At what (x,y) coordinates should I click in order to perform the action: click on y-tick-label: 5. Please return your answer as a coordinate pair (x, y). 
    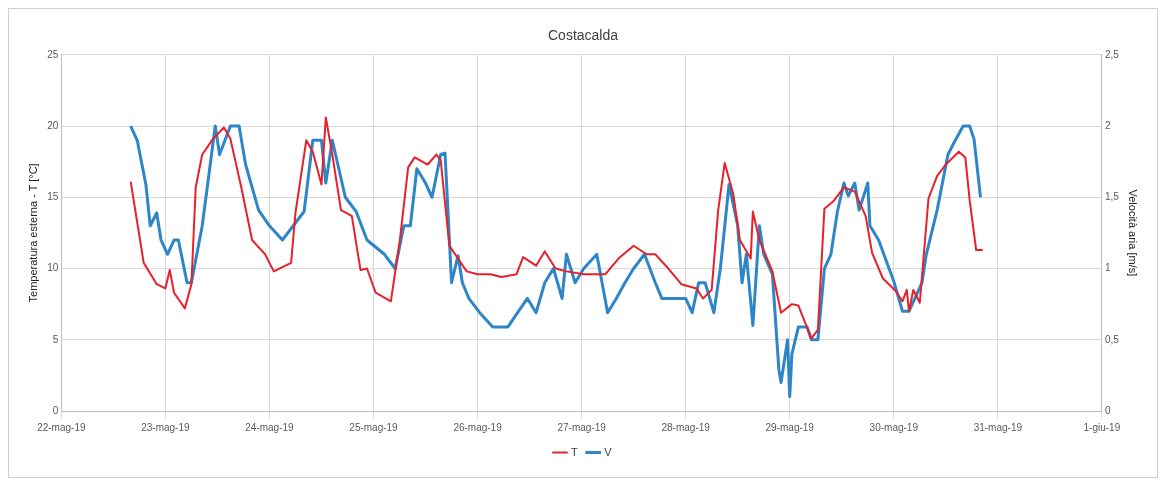
    Looking at the image, I should click on (55, 339).